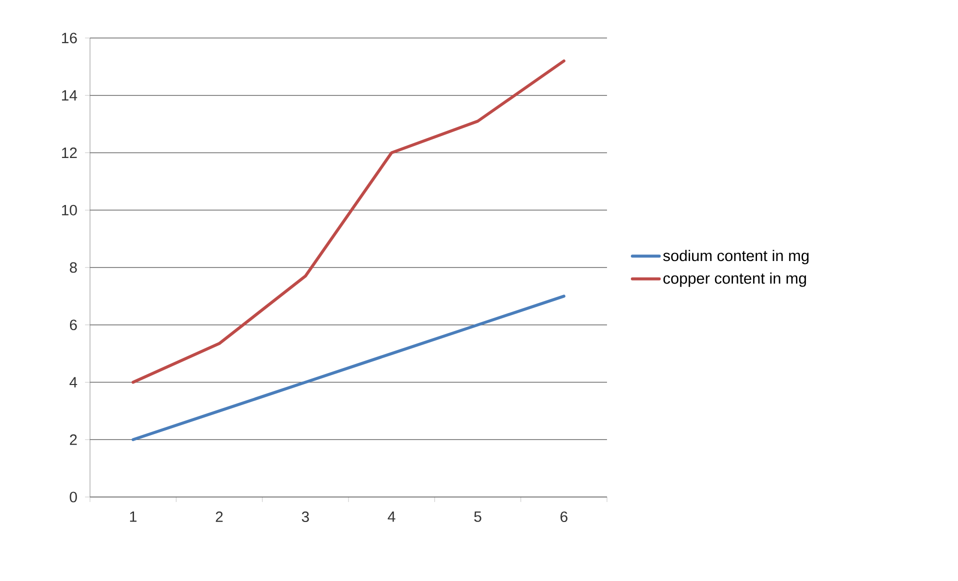 The height and width of the screenshot is (581, 958). Describe the element at coordinates (73, 439) in the screenshot. I see `y-tick-label: 2` at that location.